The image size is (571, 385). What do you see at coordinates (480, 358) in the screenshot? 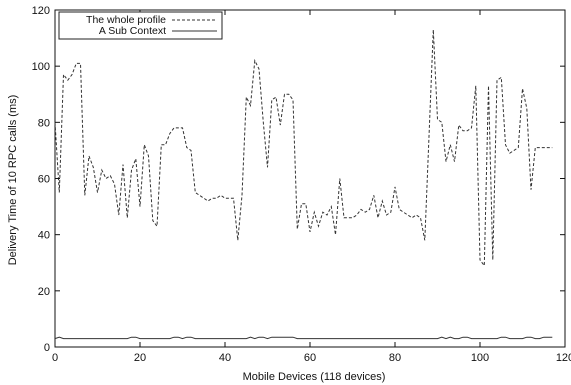
I see `x-tick-label: 100` at bounding box center [480, 358].